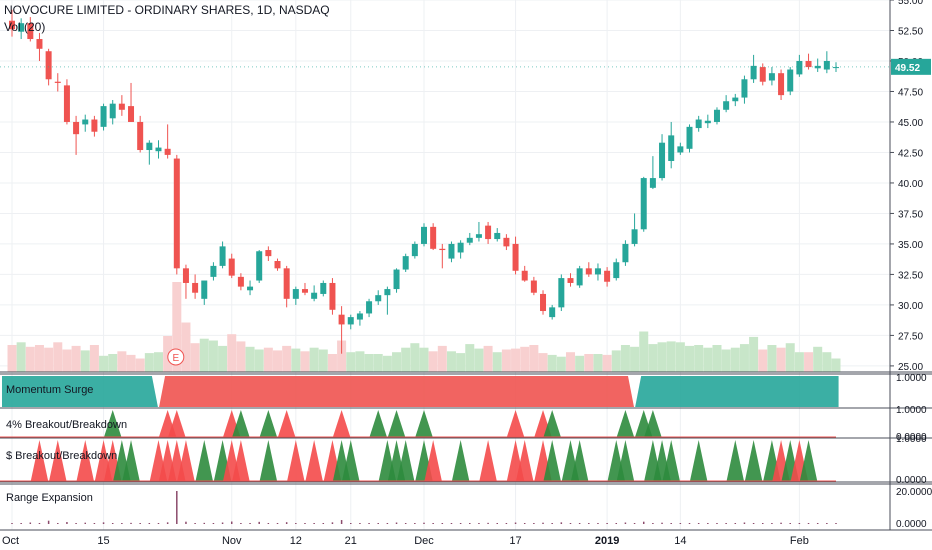 The height and width of the screenshot is (550, 932). What do you see at coordinates (175, 358) in the screenshot?
I see `earnings-marker-label: E` at bounding box center [175, 358].